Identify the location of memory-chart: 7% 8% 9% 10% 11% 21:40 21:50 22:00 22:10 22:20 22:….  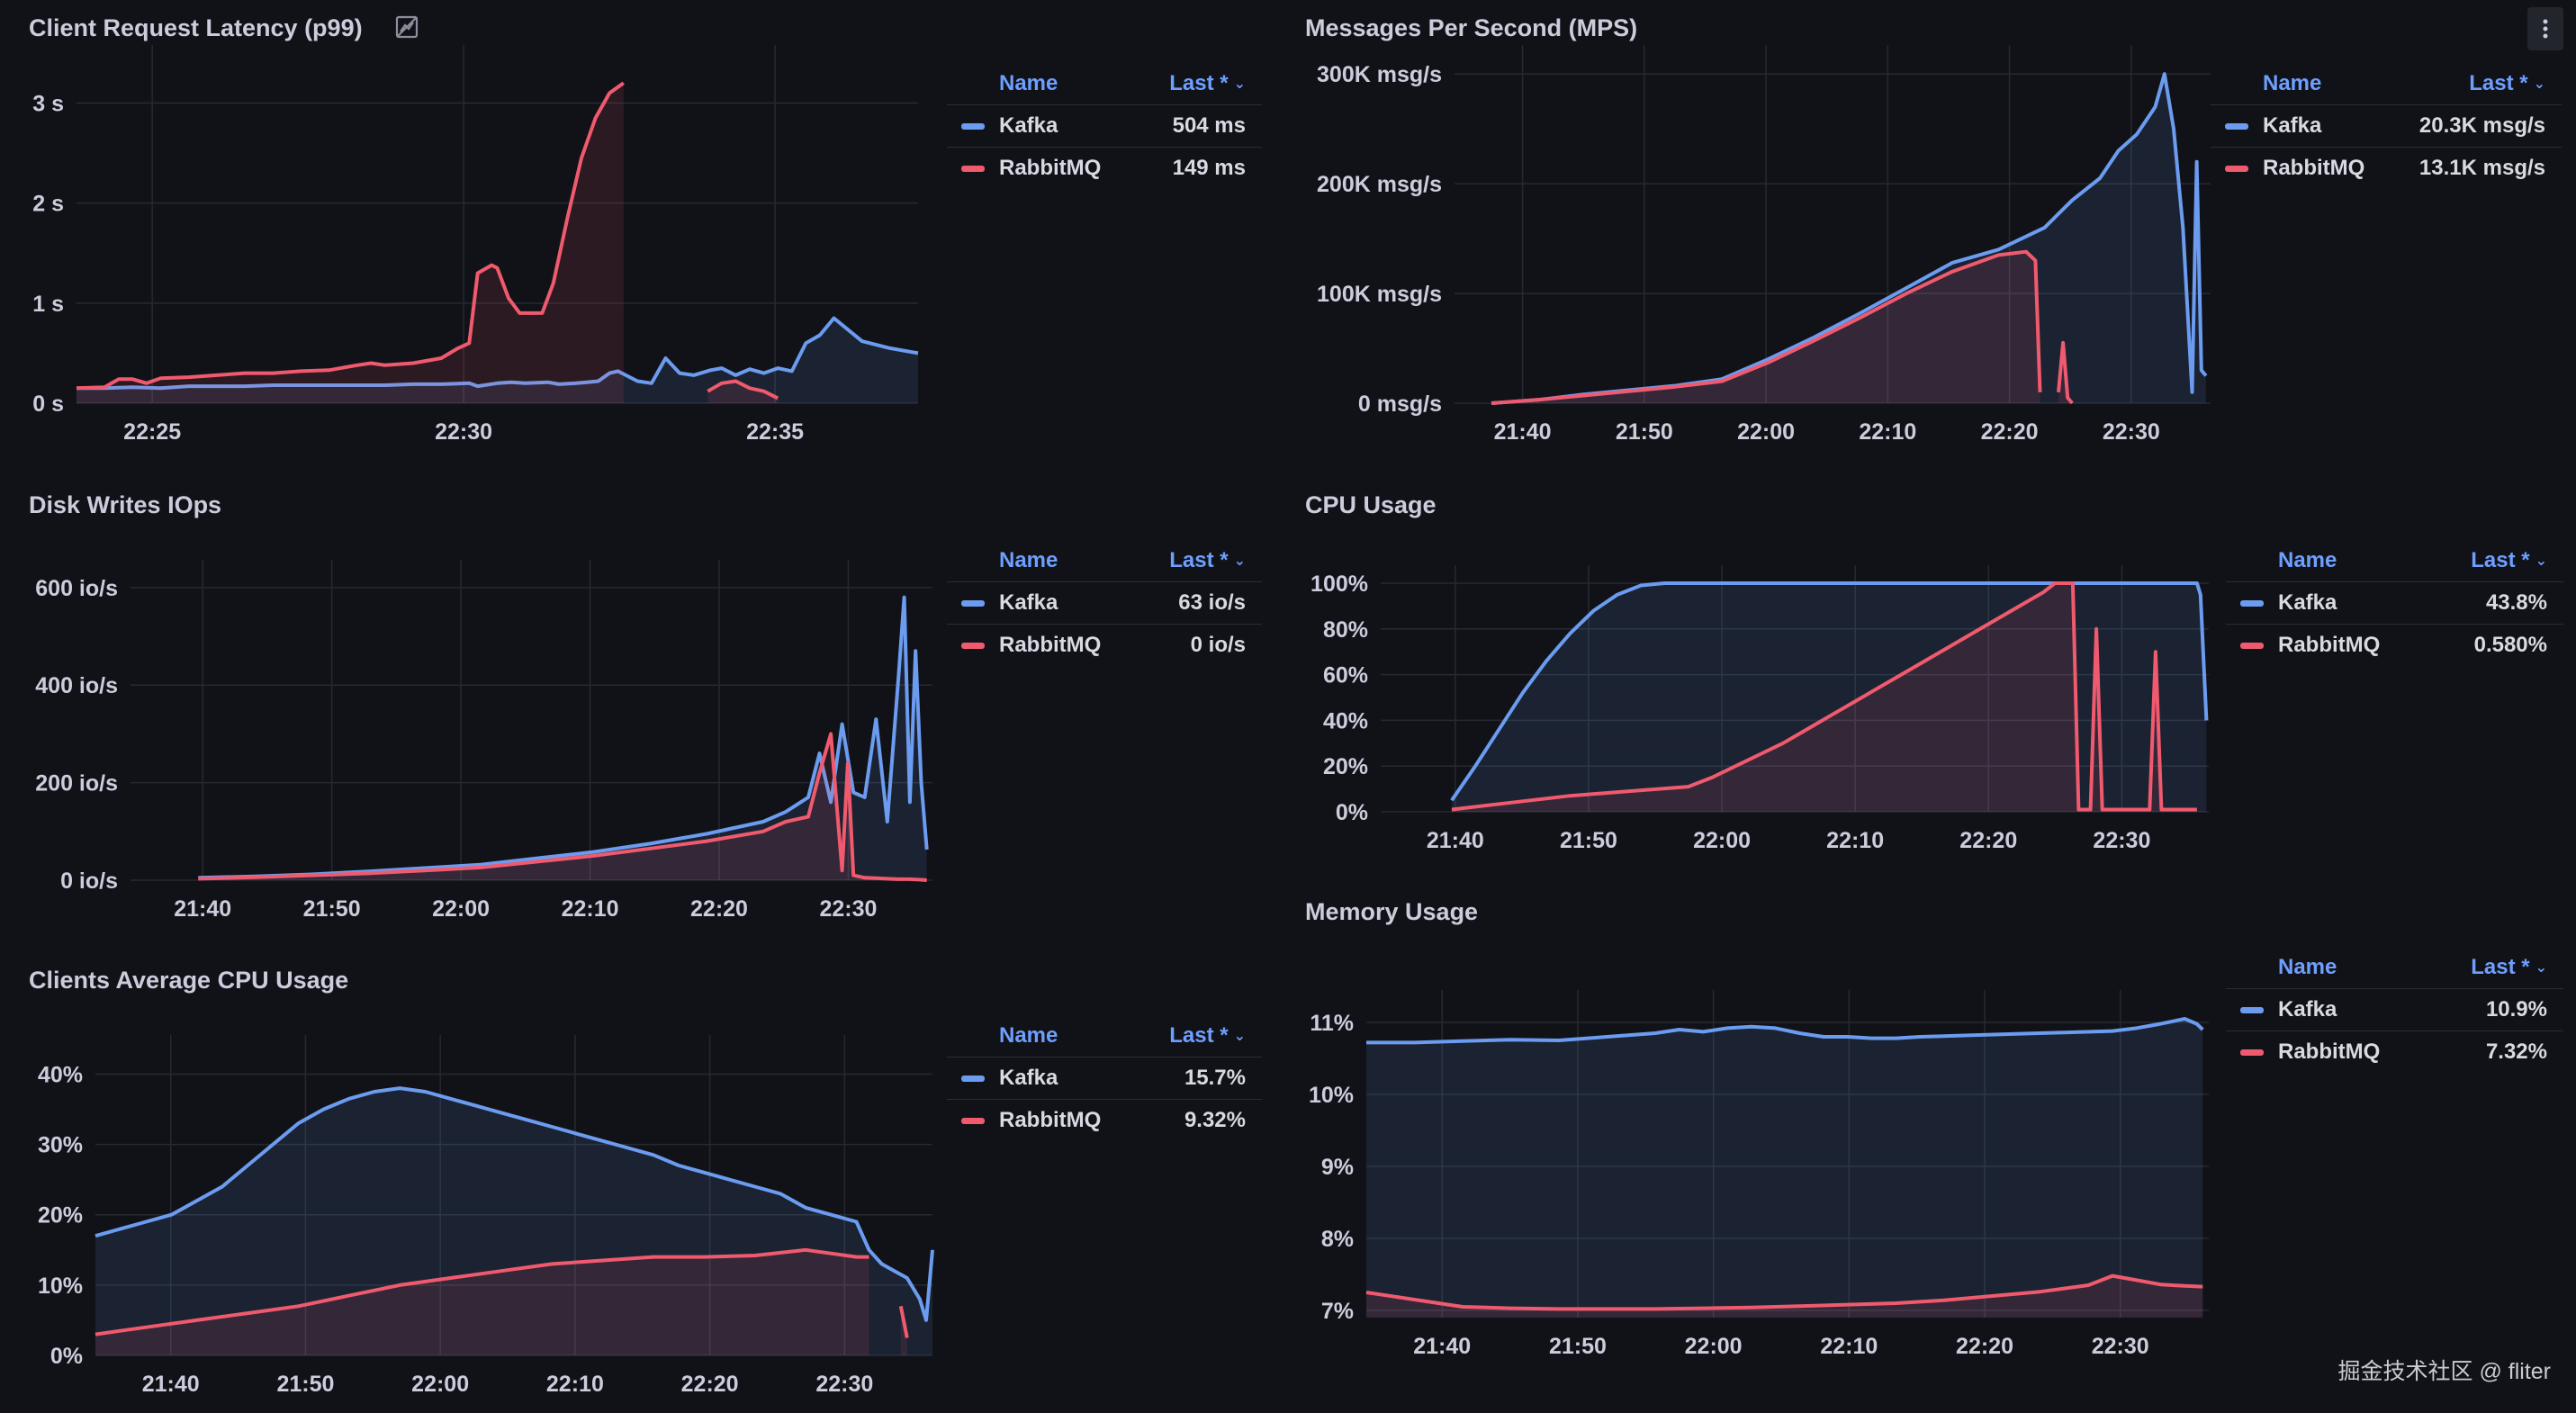
(1759, 1174).